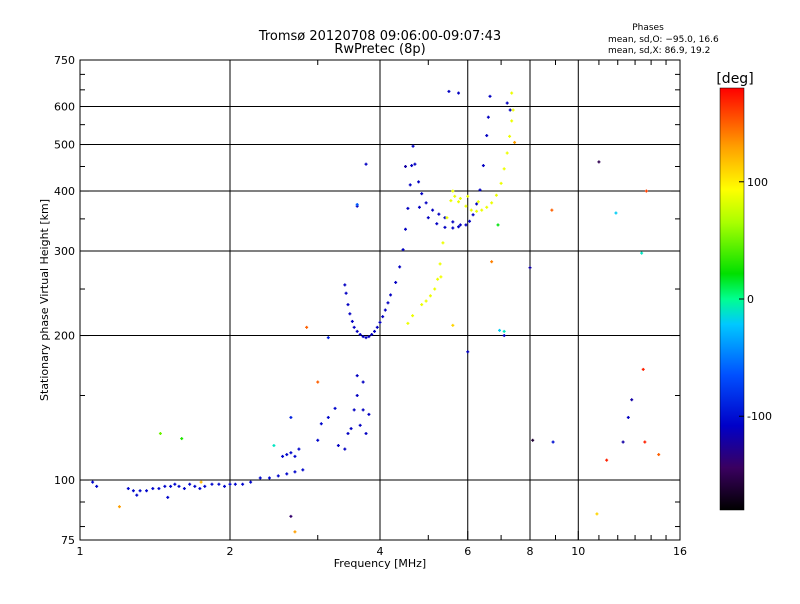 The image size is (800, 604). What do you see at coordinates (44, 300) in the screenshot?
I see `y-axis-label: Stationary phase Virtual Height [km]` at bounding box center [44, 300].